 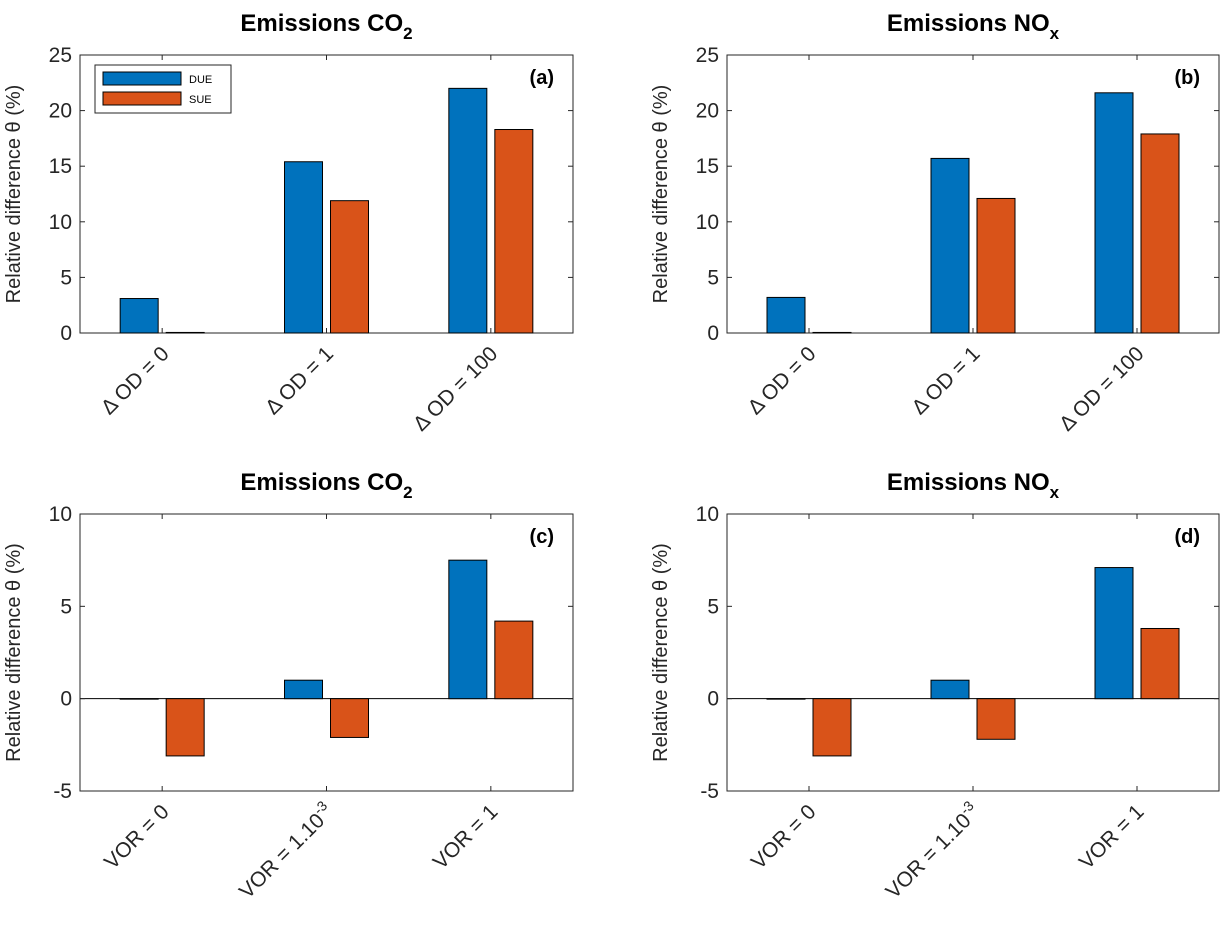 What do you see at coordinates (142, 98) in the screenshot?
I see `legend-swatch-sue` at bounding box center [142, 98].